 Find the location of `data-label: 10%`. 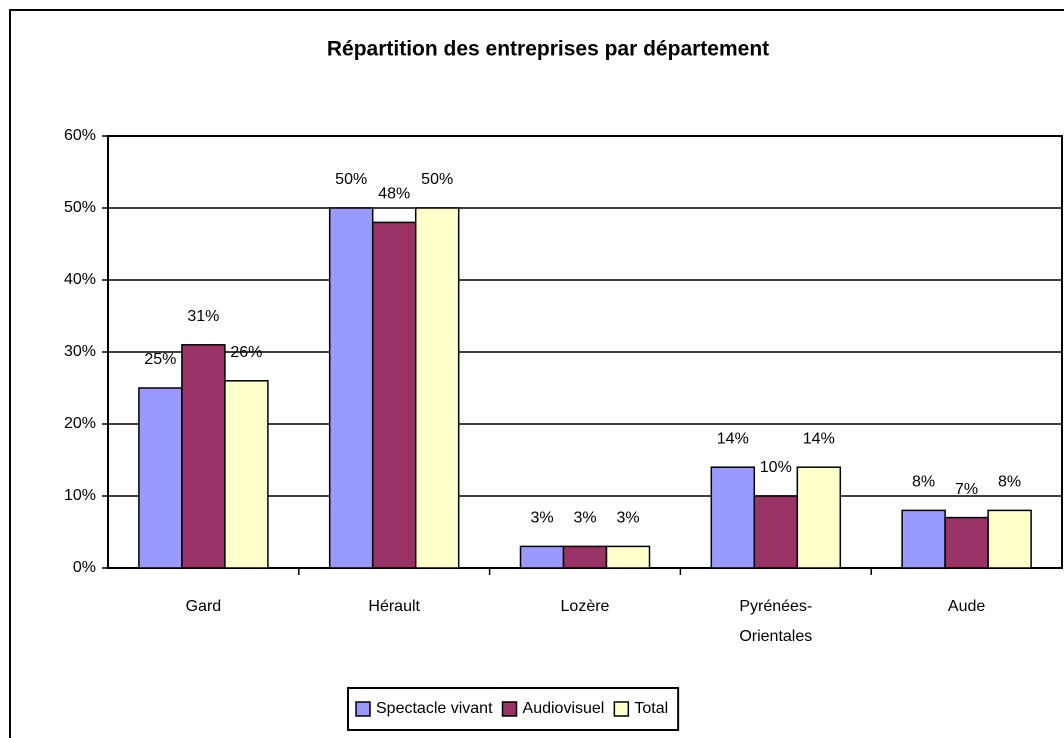

data-label: 10% is located at coordinates (776, 467).